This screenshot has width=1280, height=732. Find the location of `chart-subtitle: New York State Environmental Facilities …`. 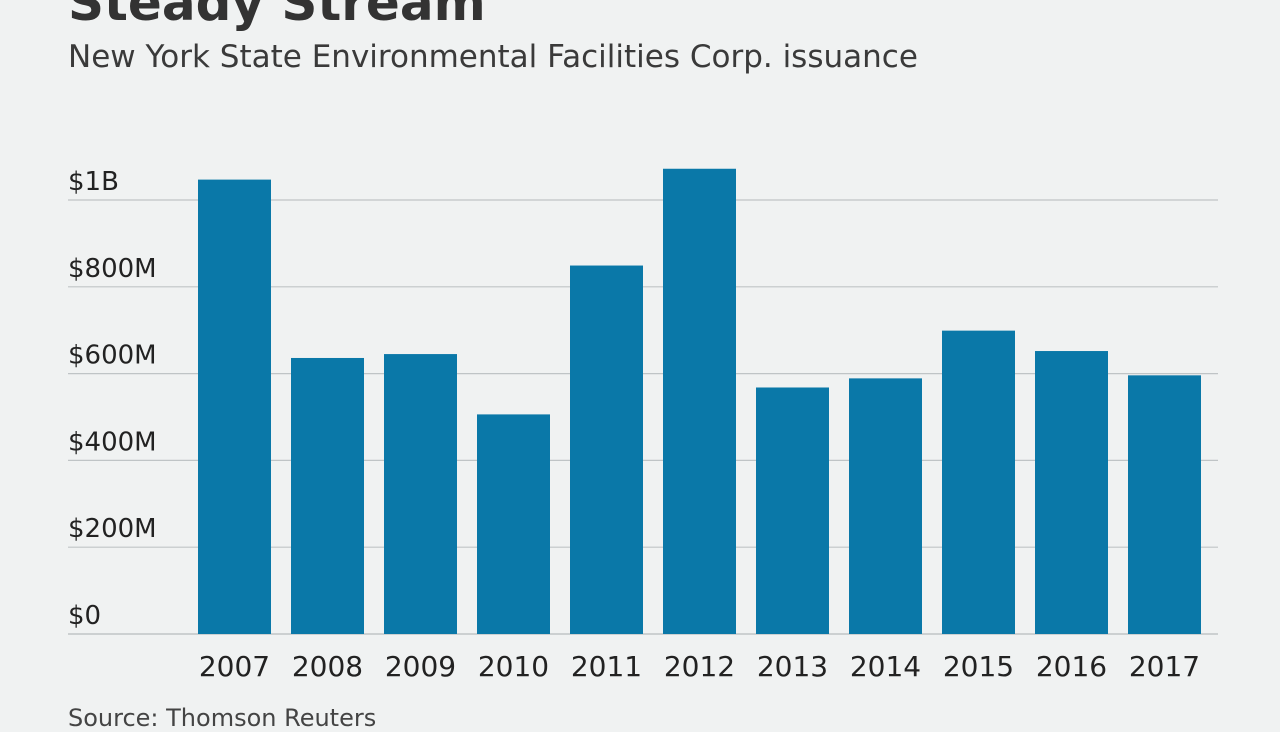

chart-subtitle: New York State Environmental Facilities … is located at coordinates (493, 57).